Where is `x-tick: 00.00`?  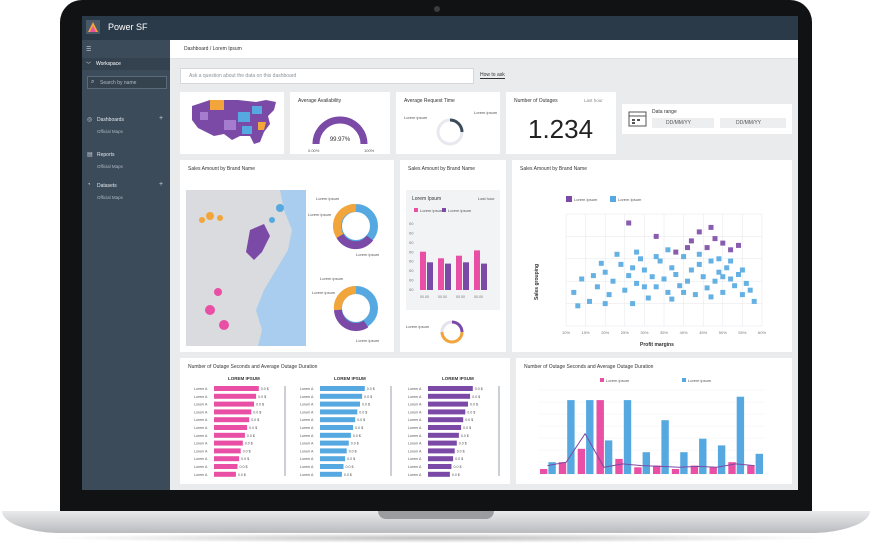
x-tick: 00.00 is located at coordinates (460, 297).